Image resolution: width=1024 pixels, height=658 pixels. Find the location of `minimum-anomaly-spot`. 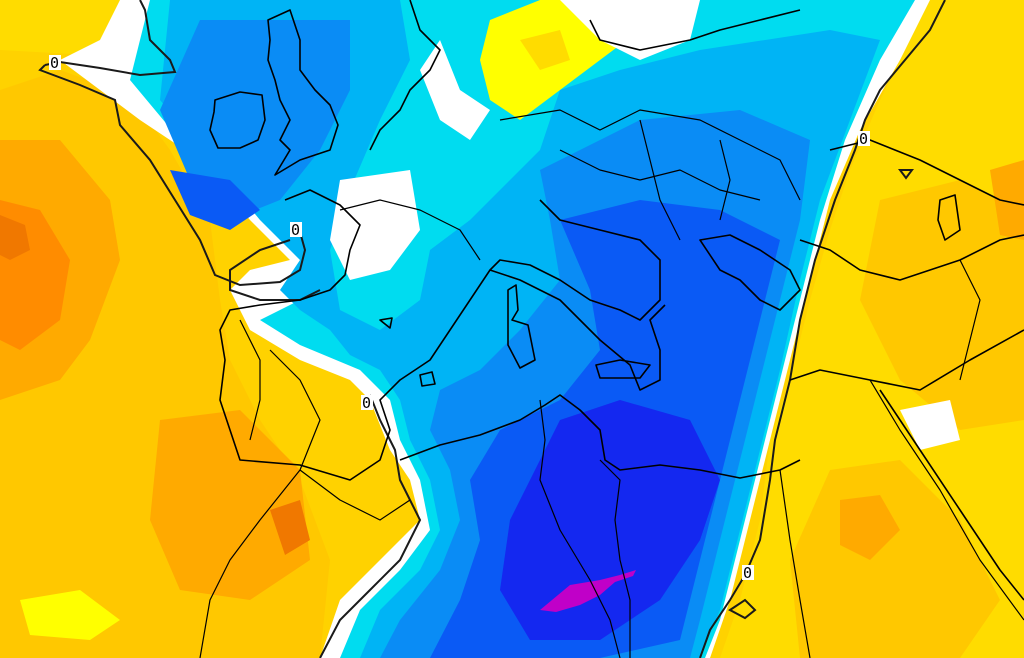

minimum-anomaly-spot is located at coordinates (588, 591).